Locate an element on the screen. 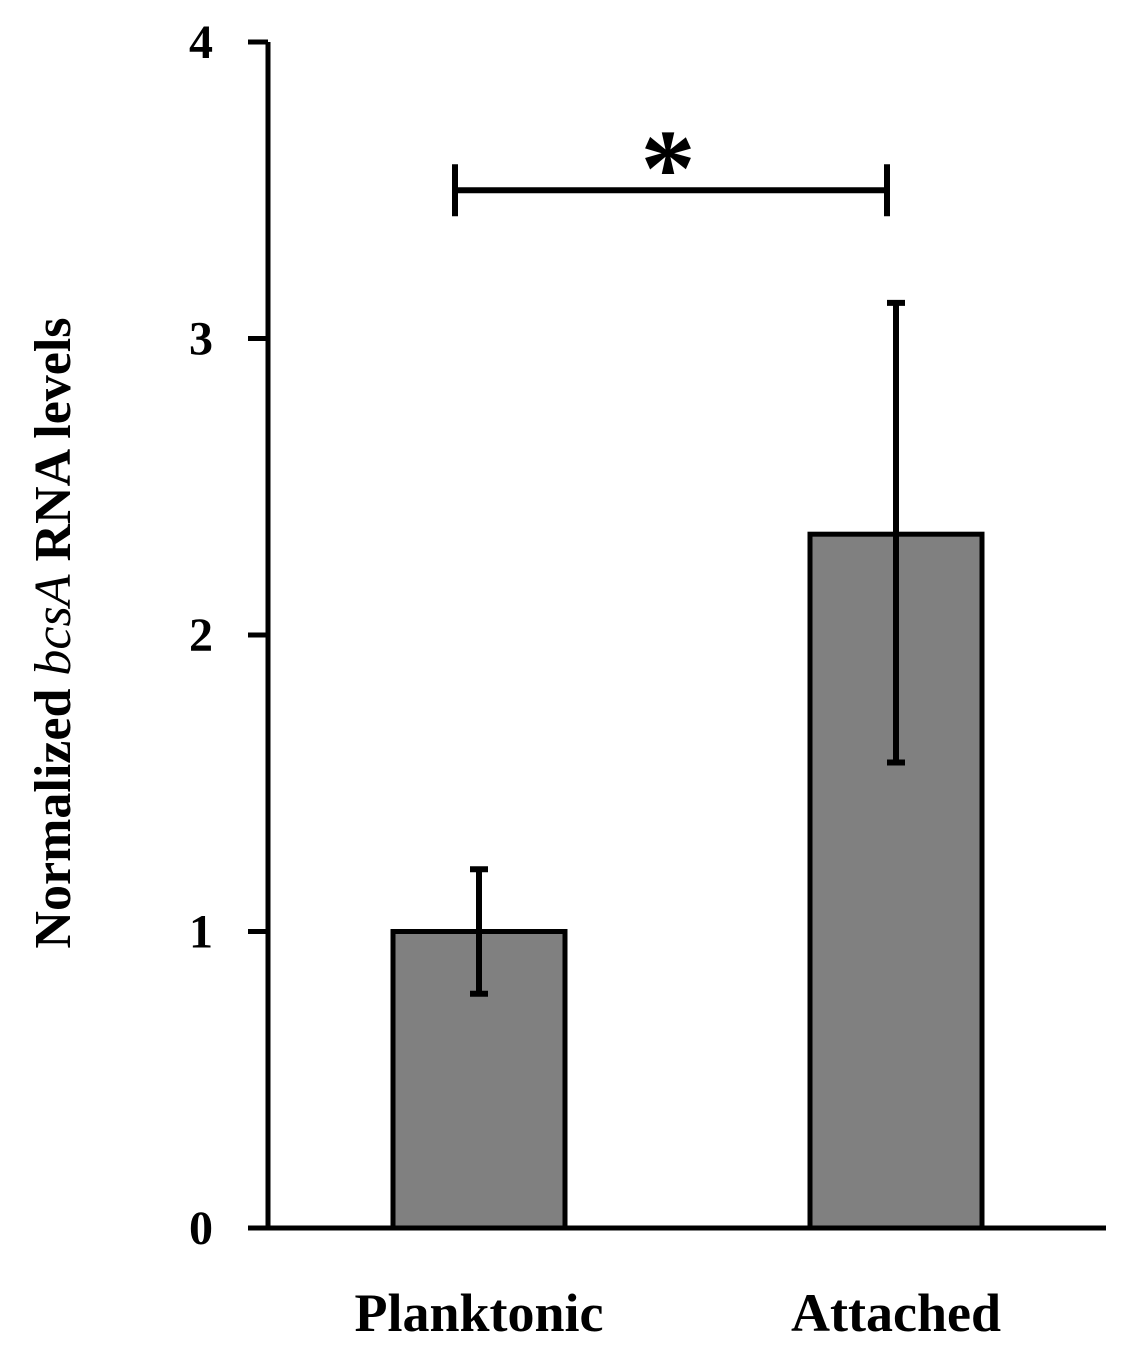 This screenshot has height=1357, width=1124. y-axis-label: Normalized bcsA RNA levels is located at coordinates (53, 632).